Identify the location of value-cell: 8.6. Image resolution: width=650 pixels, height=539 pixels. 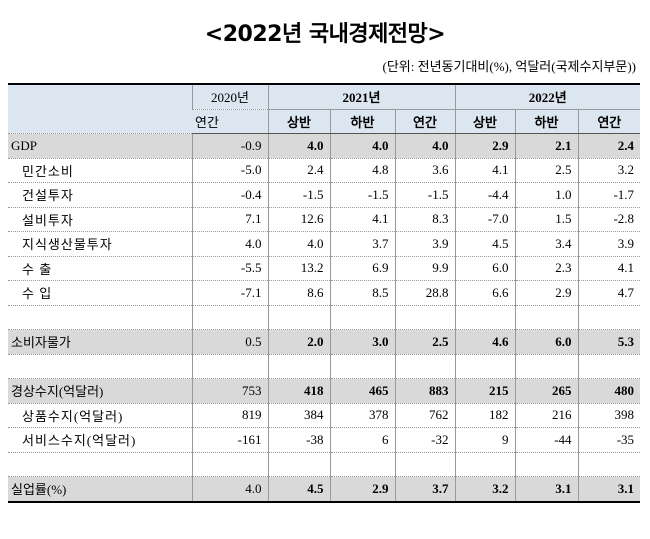
(298, 293).